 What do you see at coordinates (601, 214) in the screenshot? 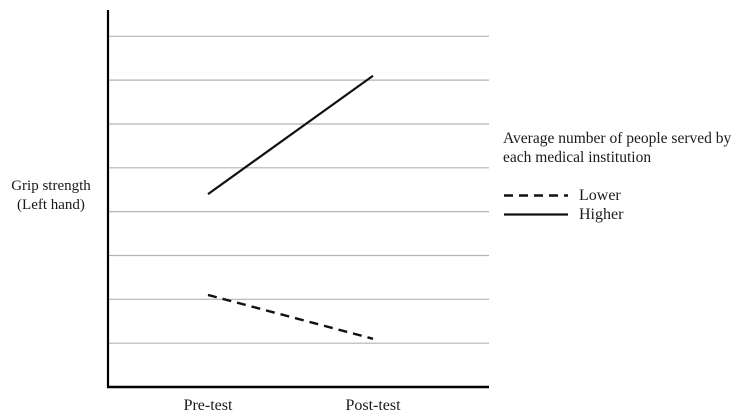
I see `legend-item-label-higher: Higher` at bounding box center [601, 214].